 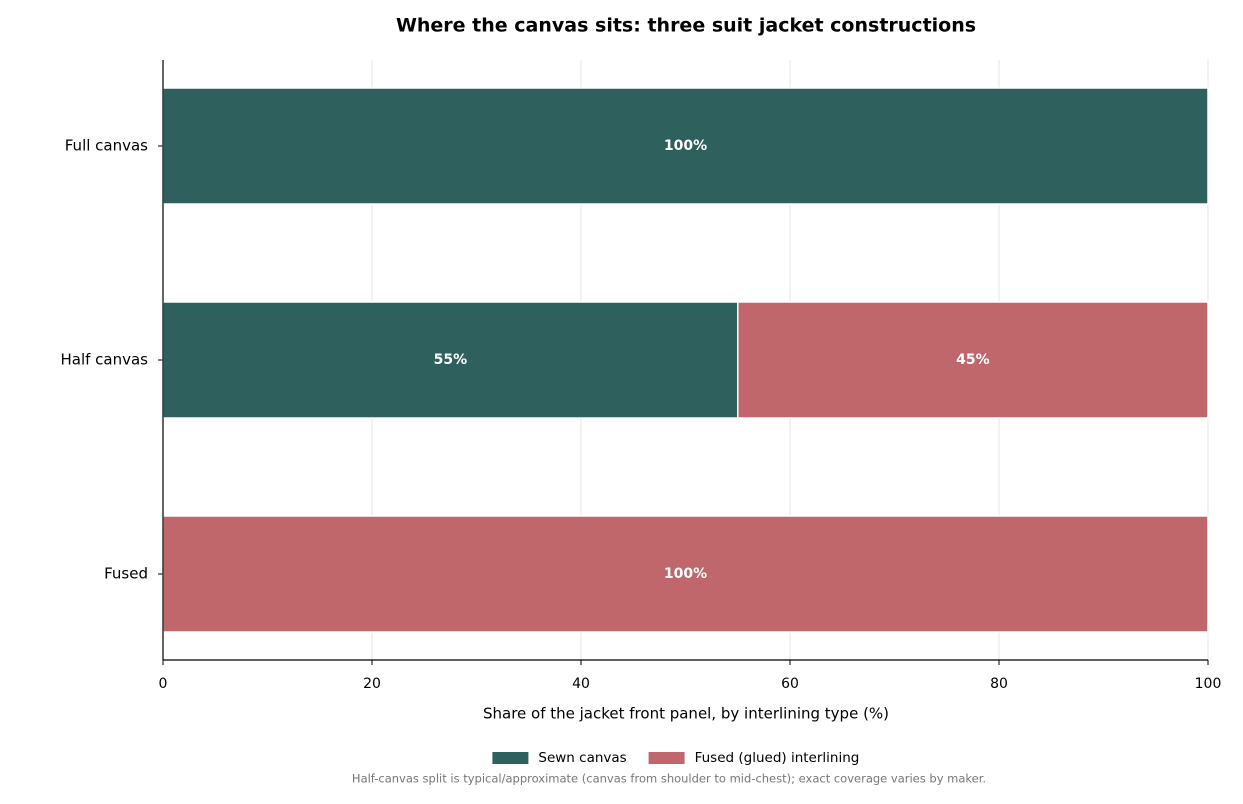 I want to click on value-label: 55%, so click(x=451, y=360).